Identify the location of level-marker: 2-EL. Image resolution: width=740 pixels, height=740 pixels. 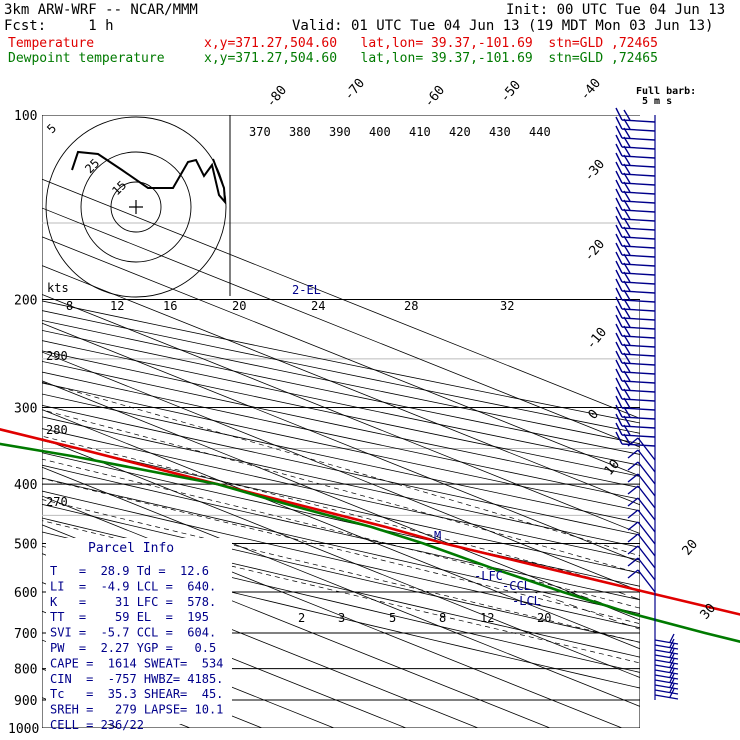
(306, 290).